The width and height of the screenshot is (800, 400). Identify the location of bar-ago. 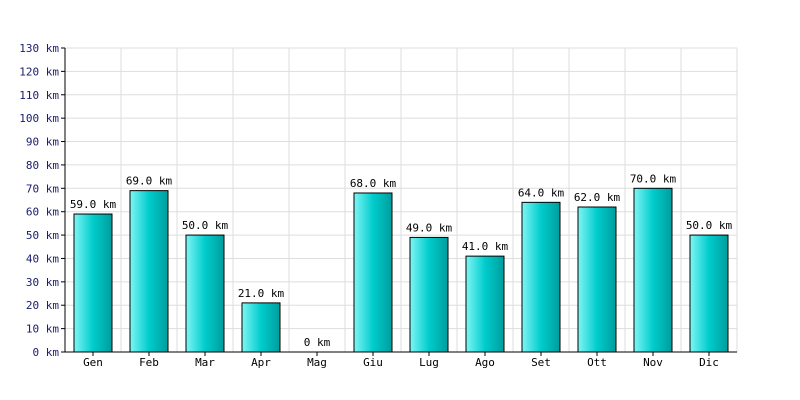
(485, 304).